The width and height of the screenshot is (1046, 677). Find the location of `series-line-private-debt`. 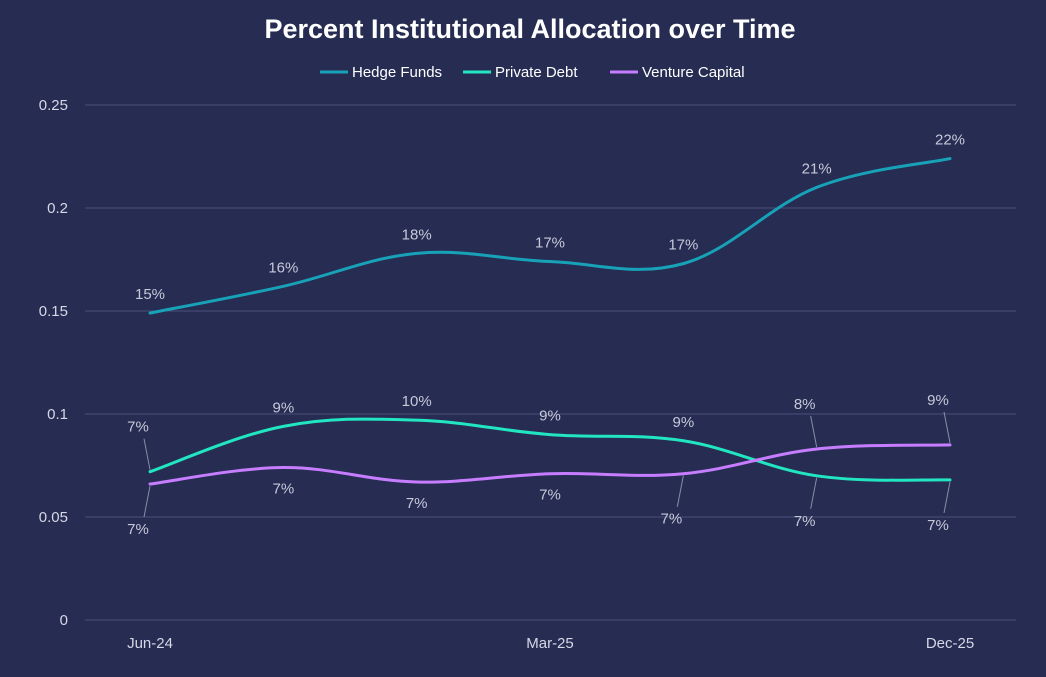

series-line-private-debt is located at coordinates (550, 449).